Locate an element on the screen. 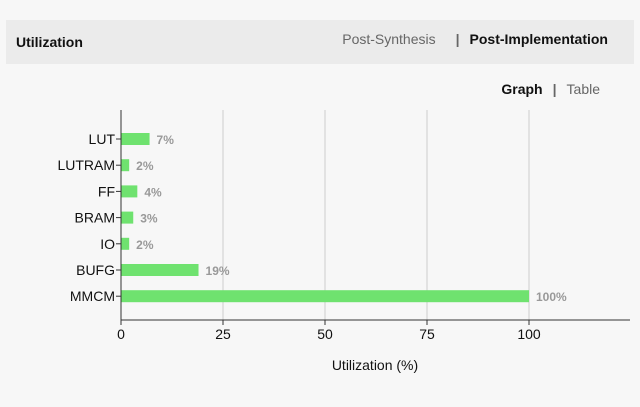 Image resolution: width=640 pixels, height=407 pixels. value-label: 100% is located at coordinates (551, 297).